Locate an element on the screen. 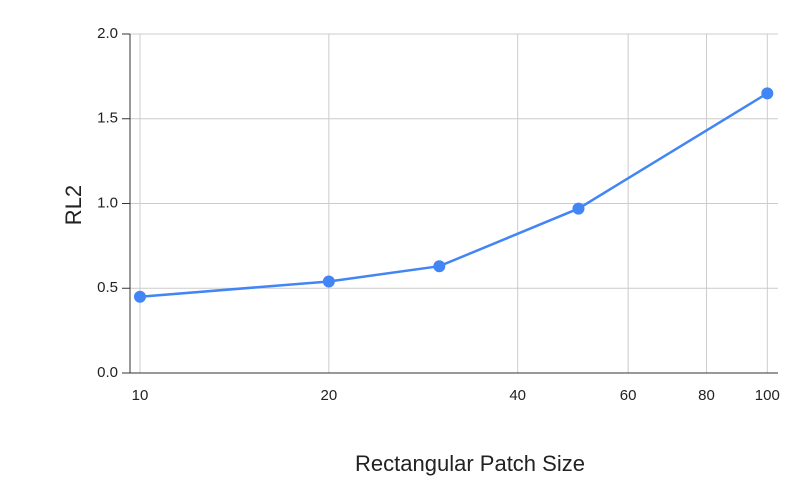  y-tick-label: 0.0 is located at coordinates (107, 372).